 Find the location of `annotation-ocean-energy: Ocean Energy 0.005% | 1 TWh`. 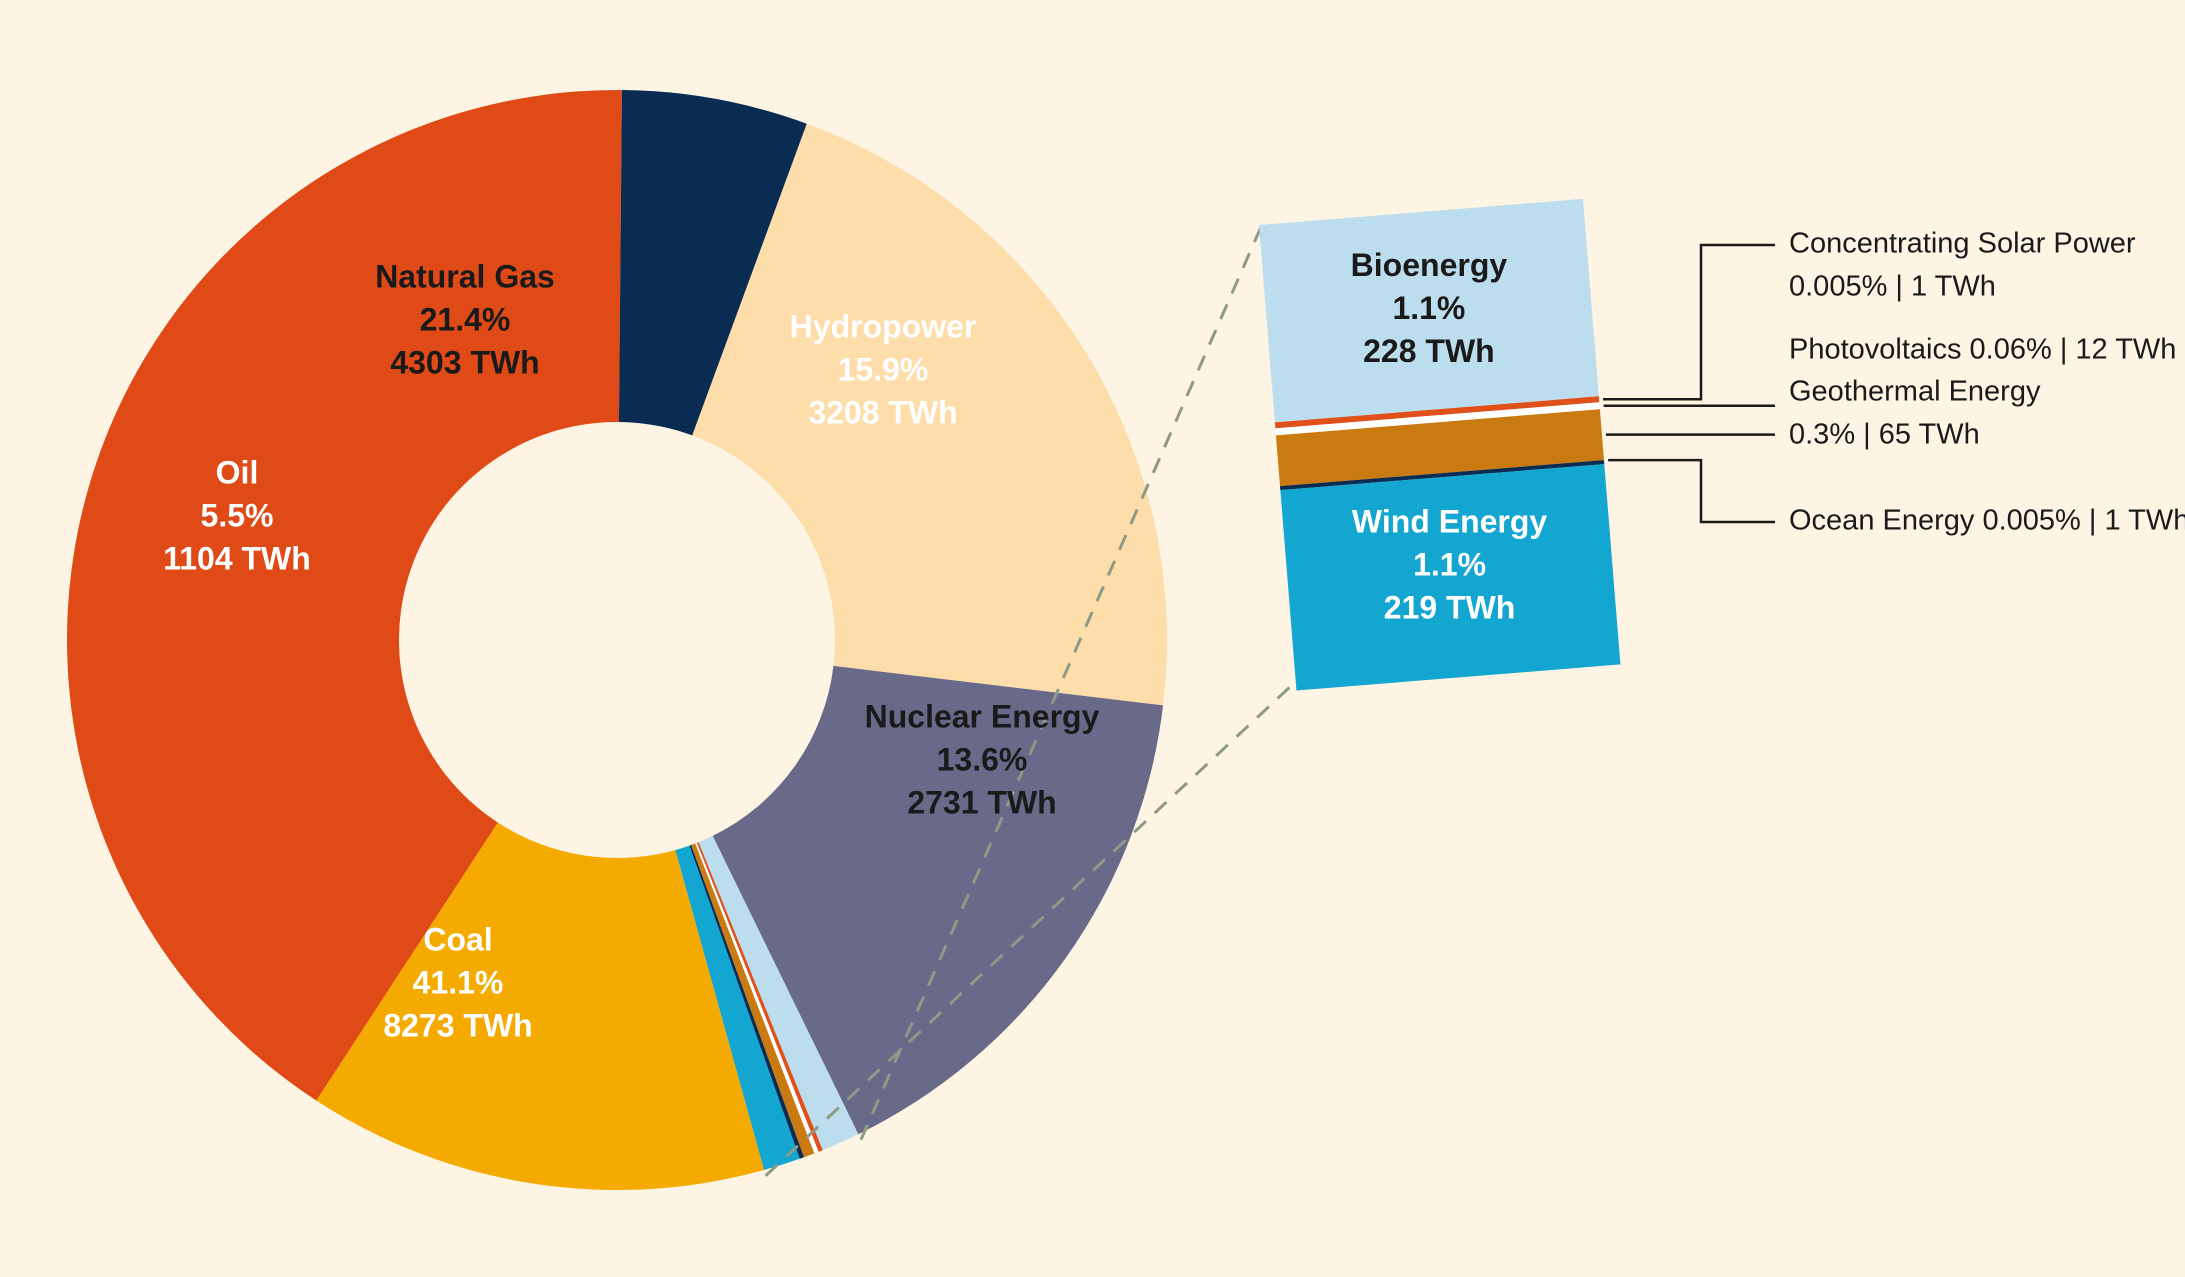

annotation-ocean-energy: Ocean Energy 0.005% | 1 TWh is located at coordinates (1896, 497).